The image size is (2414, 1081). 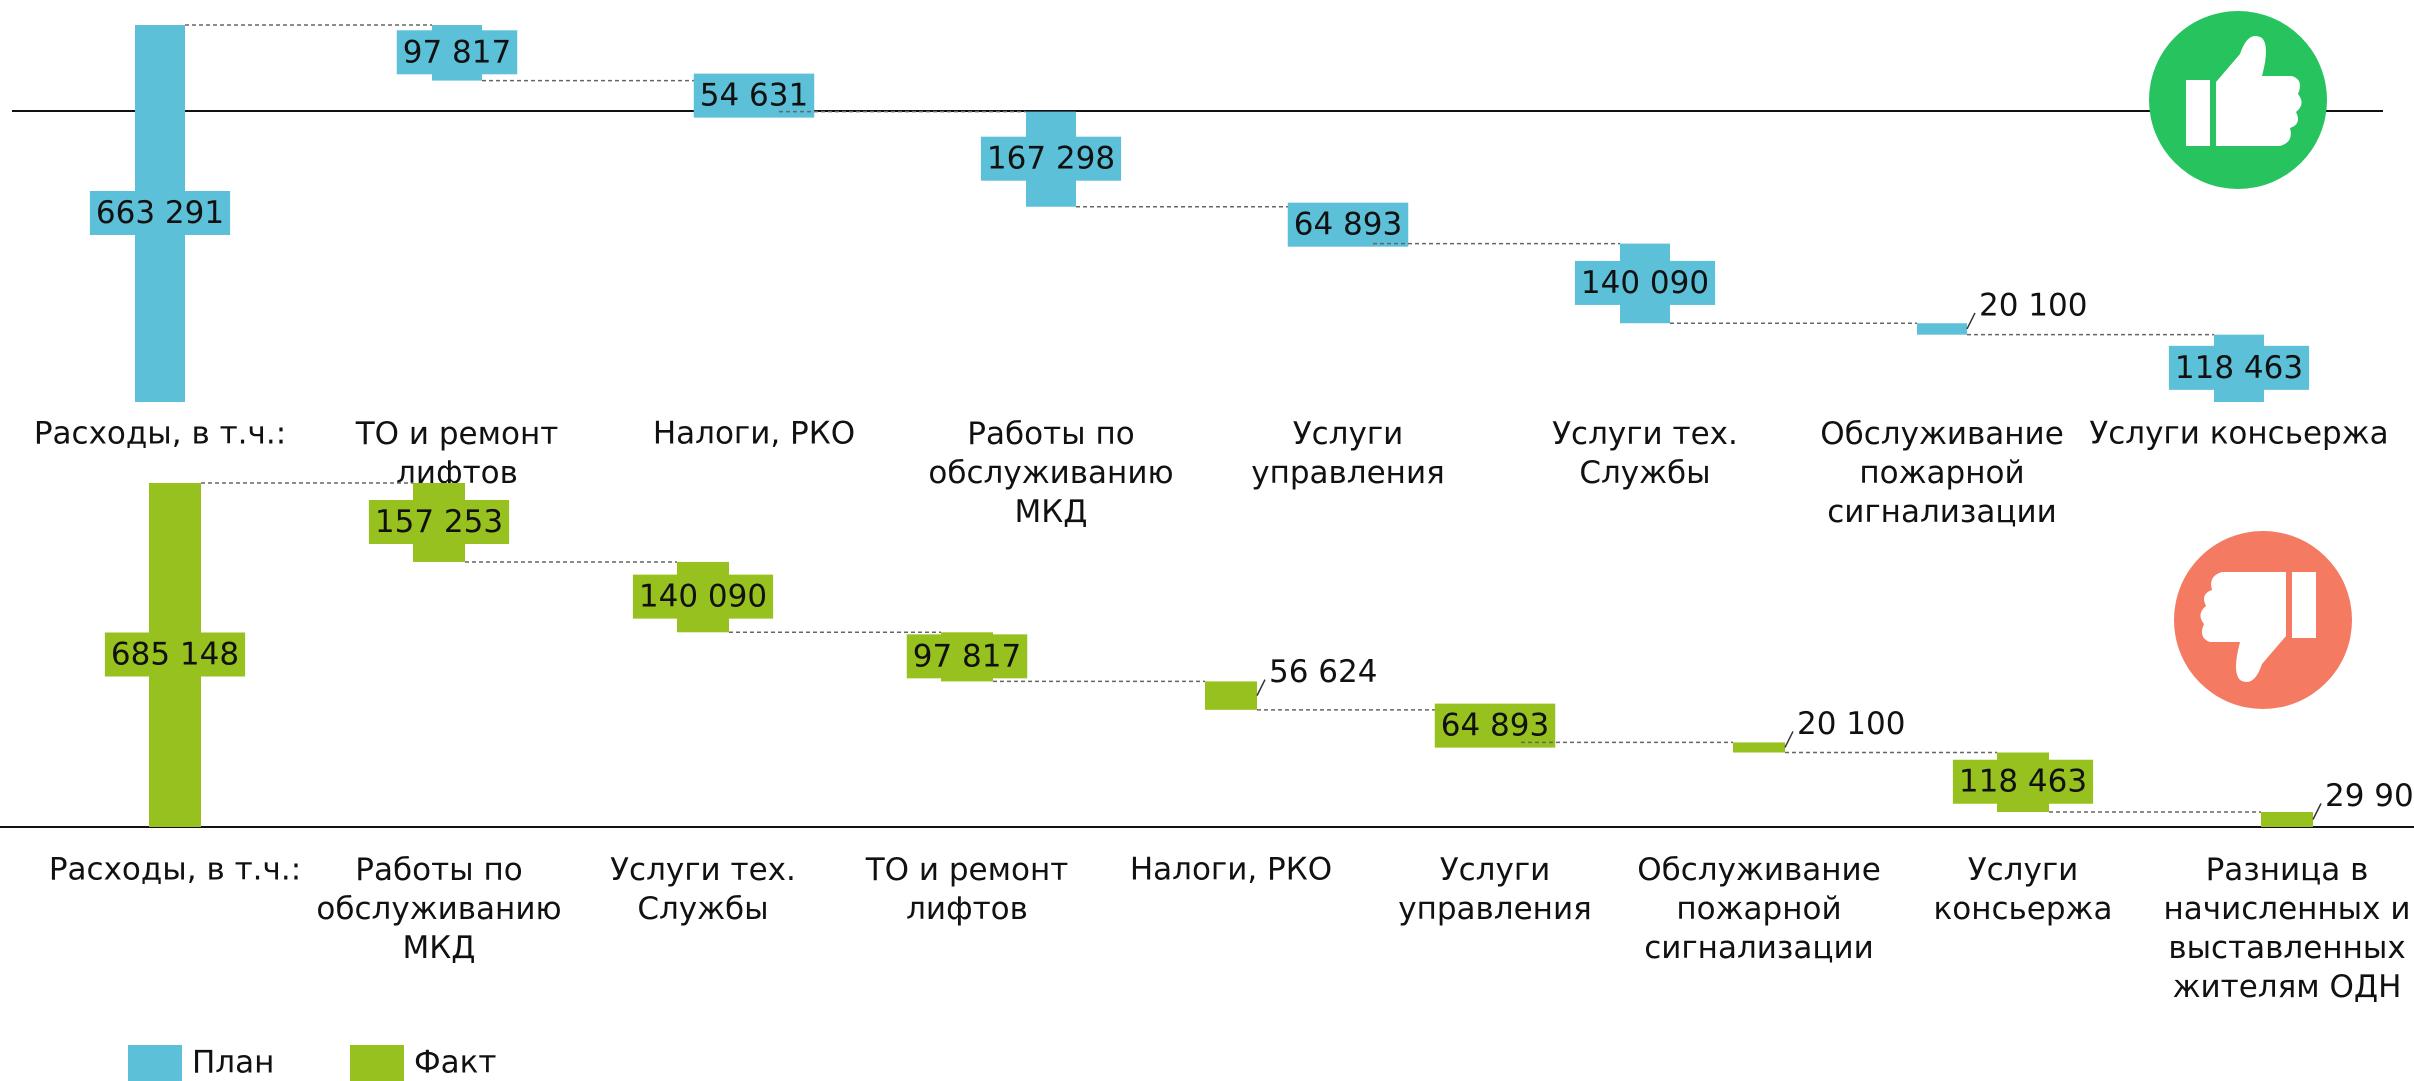 I want to click on text-line: МКД, so click(x=1051, y=512).